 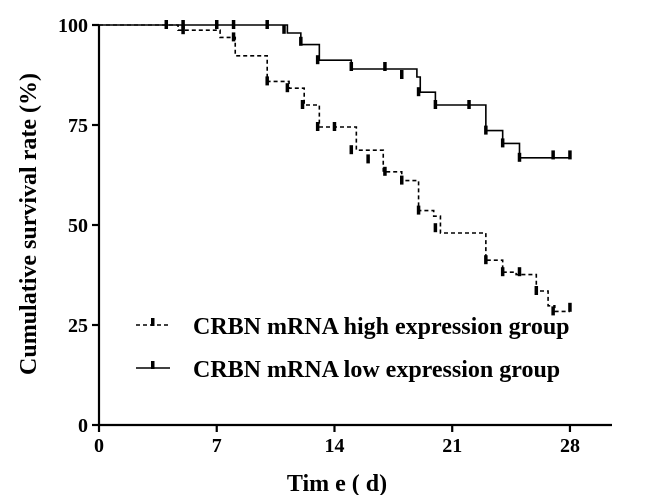 I want to click on x-tick-label: 0, so click(x=99, y=446).